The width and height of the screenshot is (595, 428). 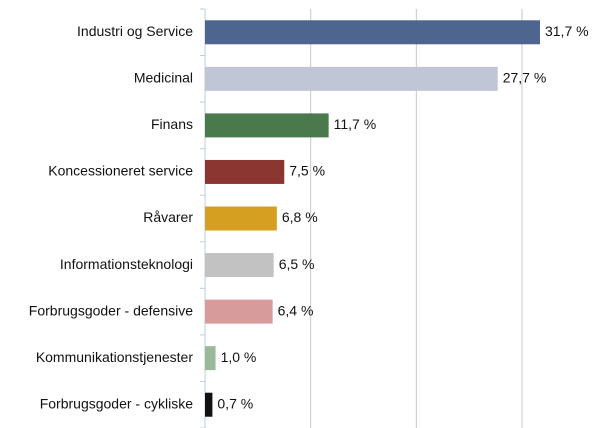 What do you see at coordinates (126, 264) in the screenshot?
I see `category-label: Informationsteknologi` at bounding box center [126, 264].